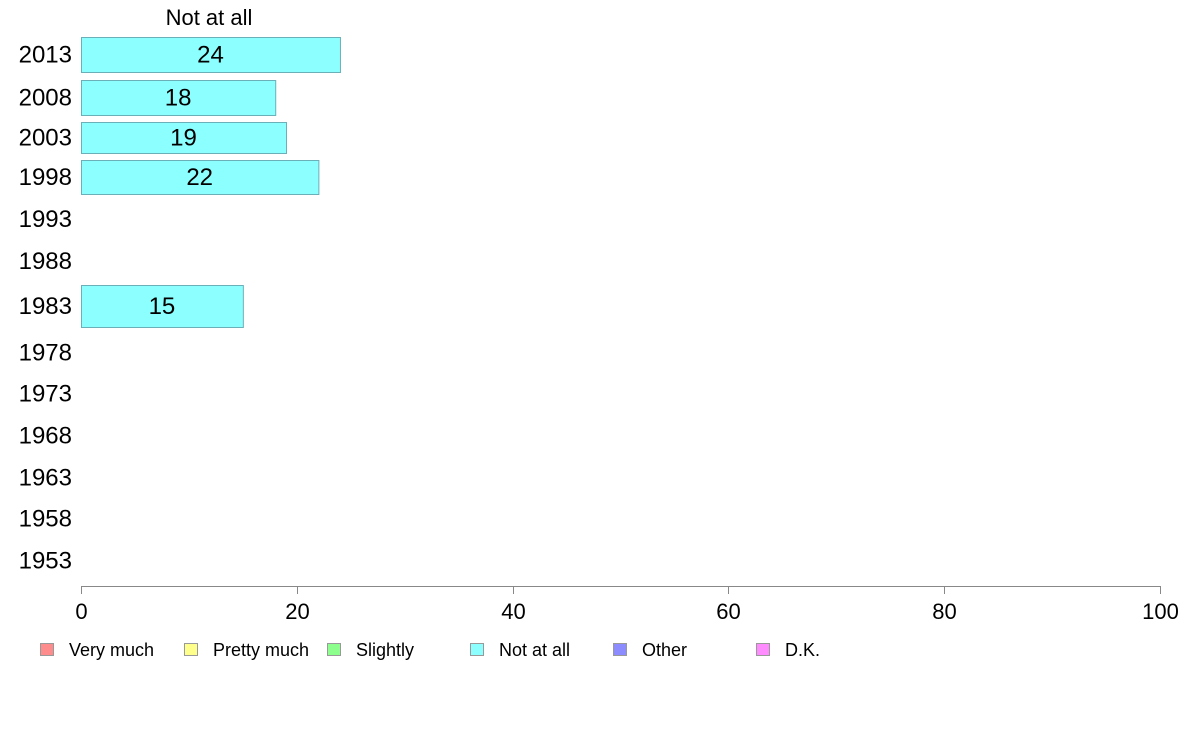 This screenshot has width=1188, height=736. Describe the element at coordinates (513, 611) in the screenshot. I see `x-tick-label-40: 40` at that location.